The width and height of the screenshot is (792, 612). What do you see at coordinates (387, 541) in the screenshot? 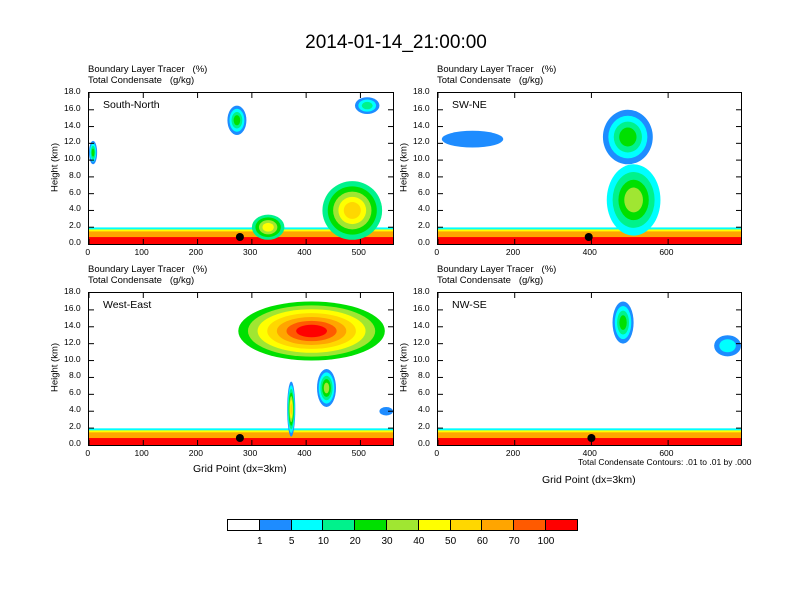
I see `colorbar-label: 30` at bounding box center [387, 541].